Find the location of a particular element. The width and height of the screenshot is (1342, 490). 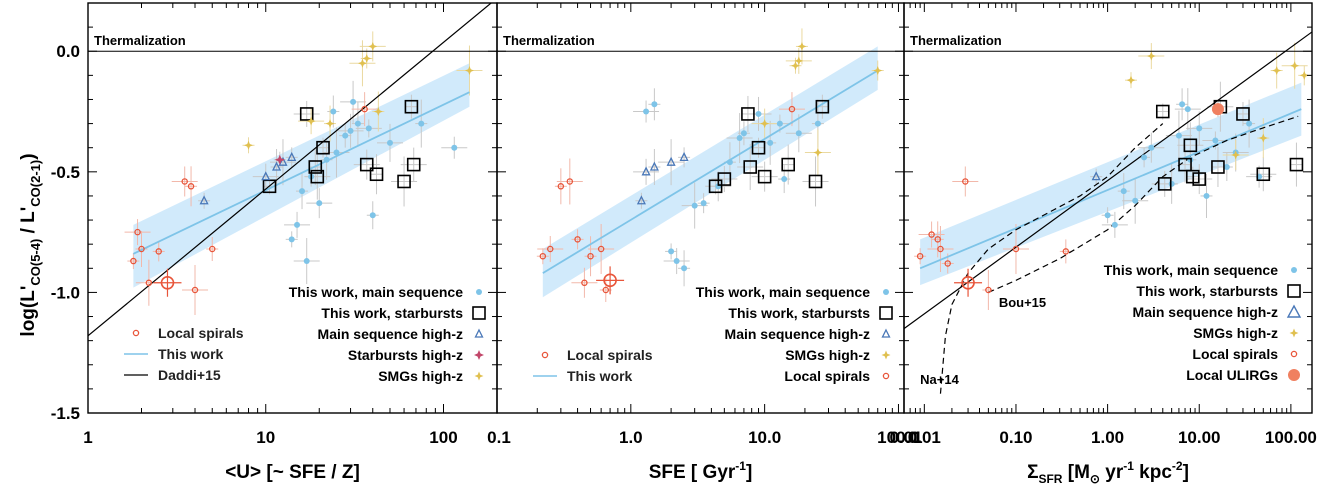

point-ulirg is located at coordinates (1217, 109).